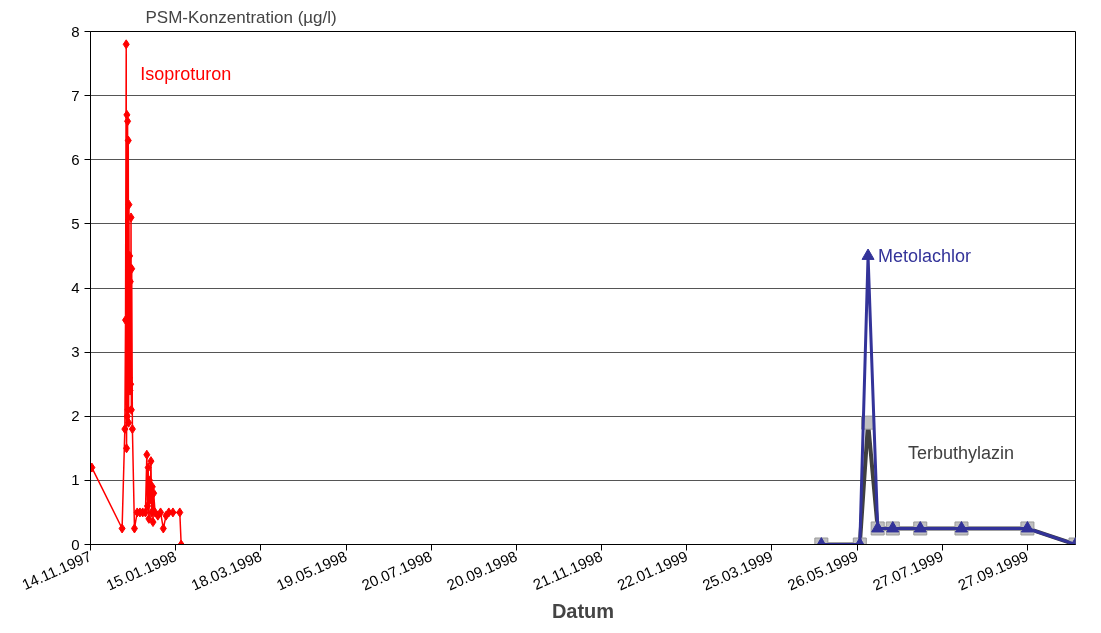  I want to click on series-label: Metolachlor, so click(925, 255).